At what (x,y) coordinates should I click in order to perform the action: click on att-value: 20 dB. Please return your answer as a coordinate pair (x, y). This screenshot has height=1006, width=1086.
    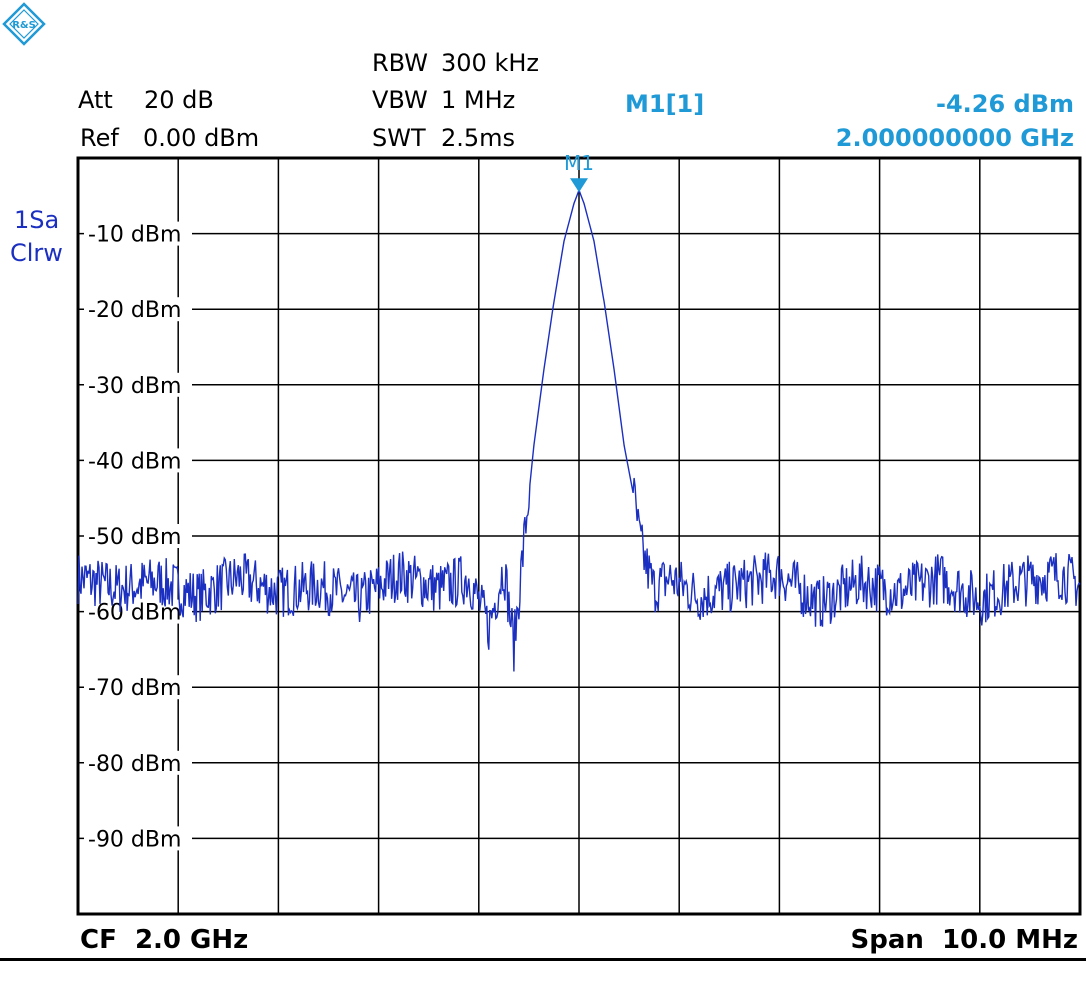
    Looking at the image, I should click on (179, 100).